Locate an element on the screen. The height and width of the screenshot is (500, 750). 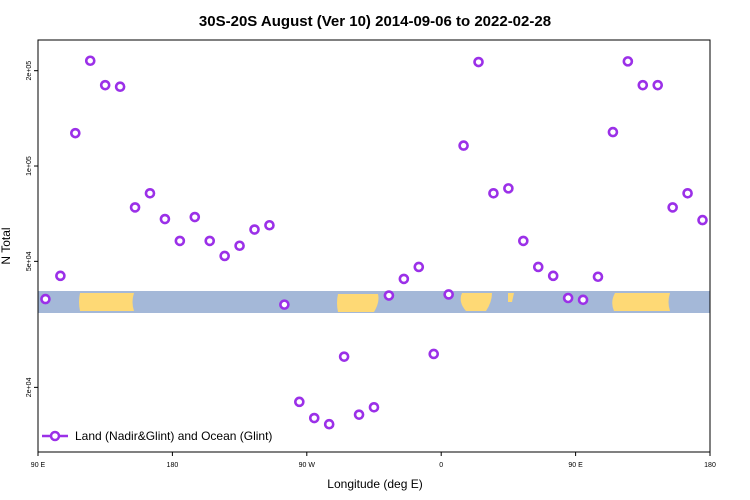
x-tick-label-5: 180 is located at coordinates (710, 465).